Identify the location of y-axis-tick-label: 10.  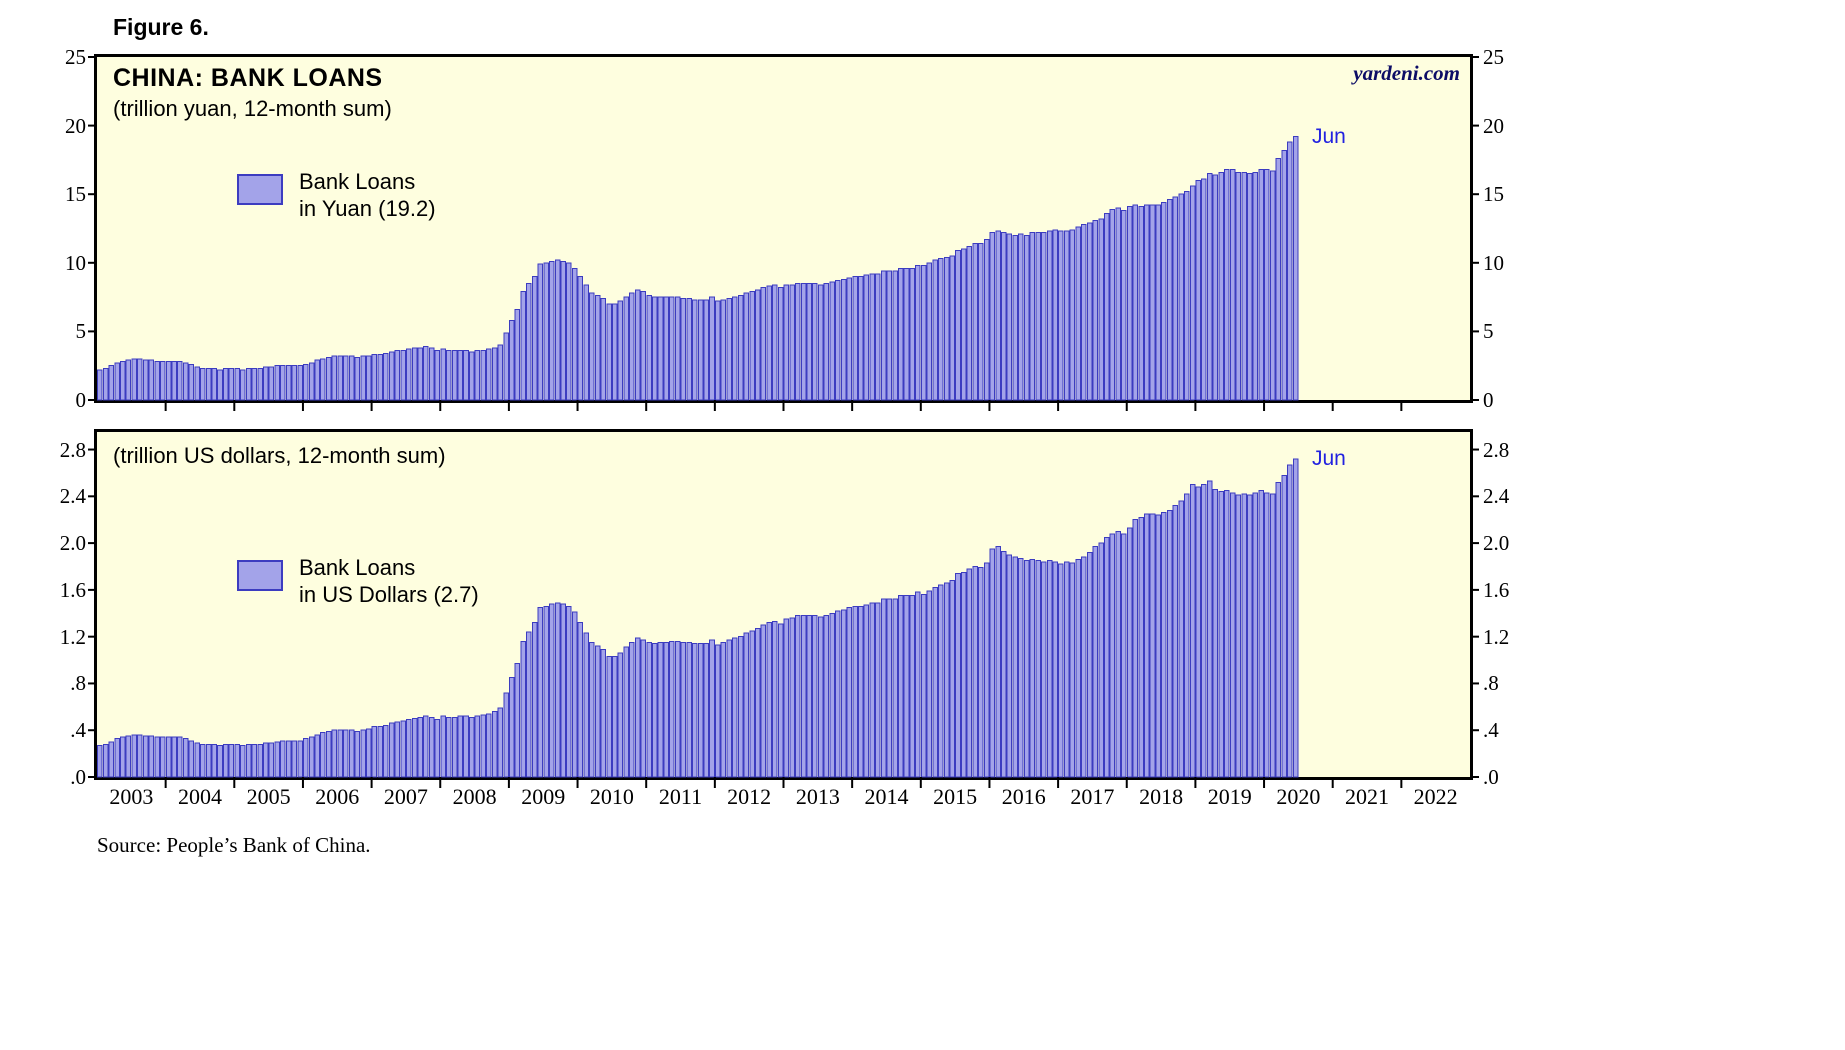
(75, 262).